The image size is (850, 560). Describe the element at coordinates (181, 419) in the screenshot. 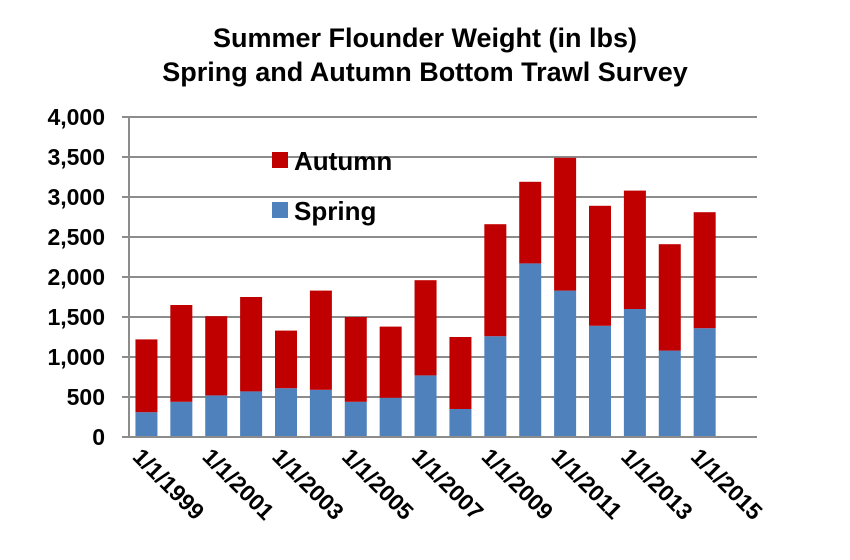

I see `bar-spring-1999` at that location.